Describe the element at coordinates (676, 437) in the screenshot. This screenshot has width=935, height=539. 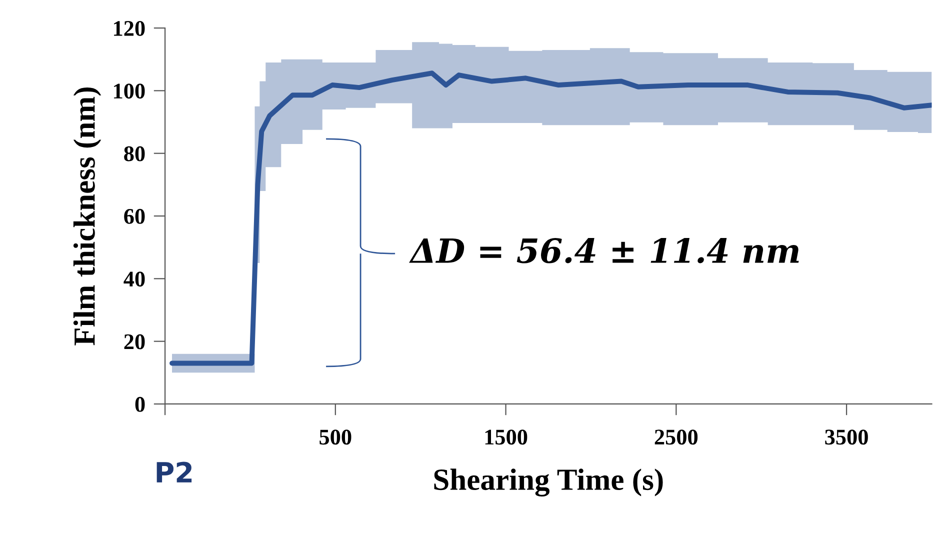
I see `x-tick-label: 2500` at that location.